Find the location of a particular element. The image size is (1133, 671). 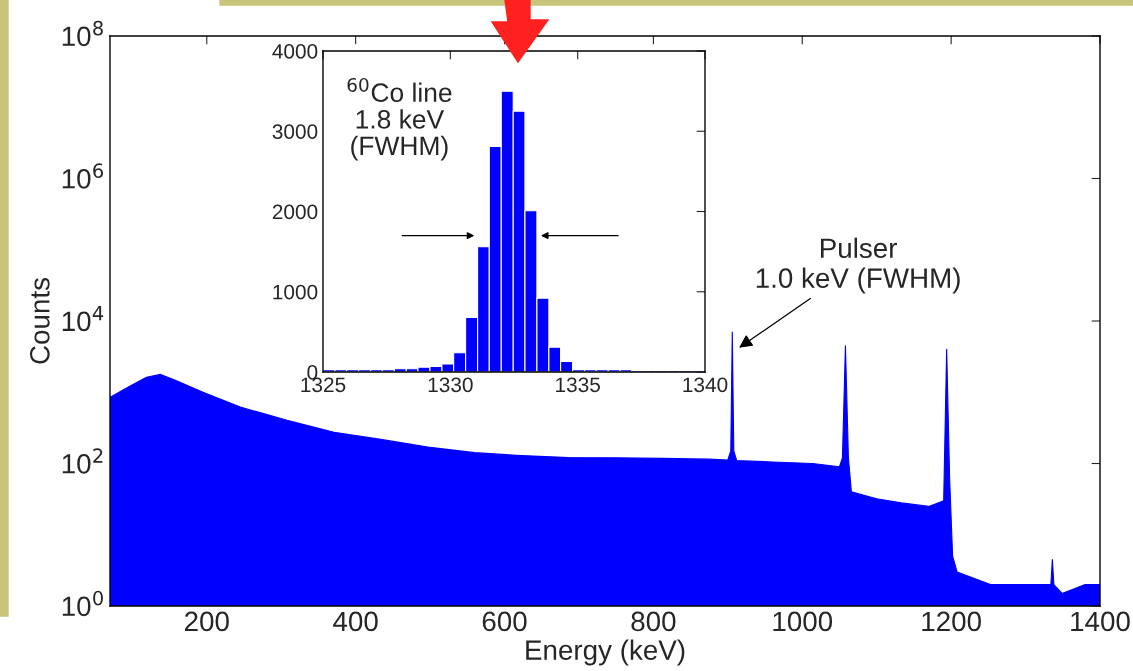

x-tick-label: 600 is located at coordinates (504, 621).